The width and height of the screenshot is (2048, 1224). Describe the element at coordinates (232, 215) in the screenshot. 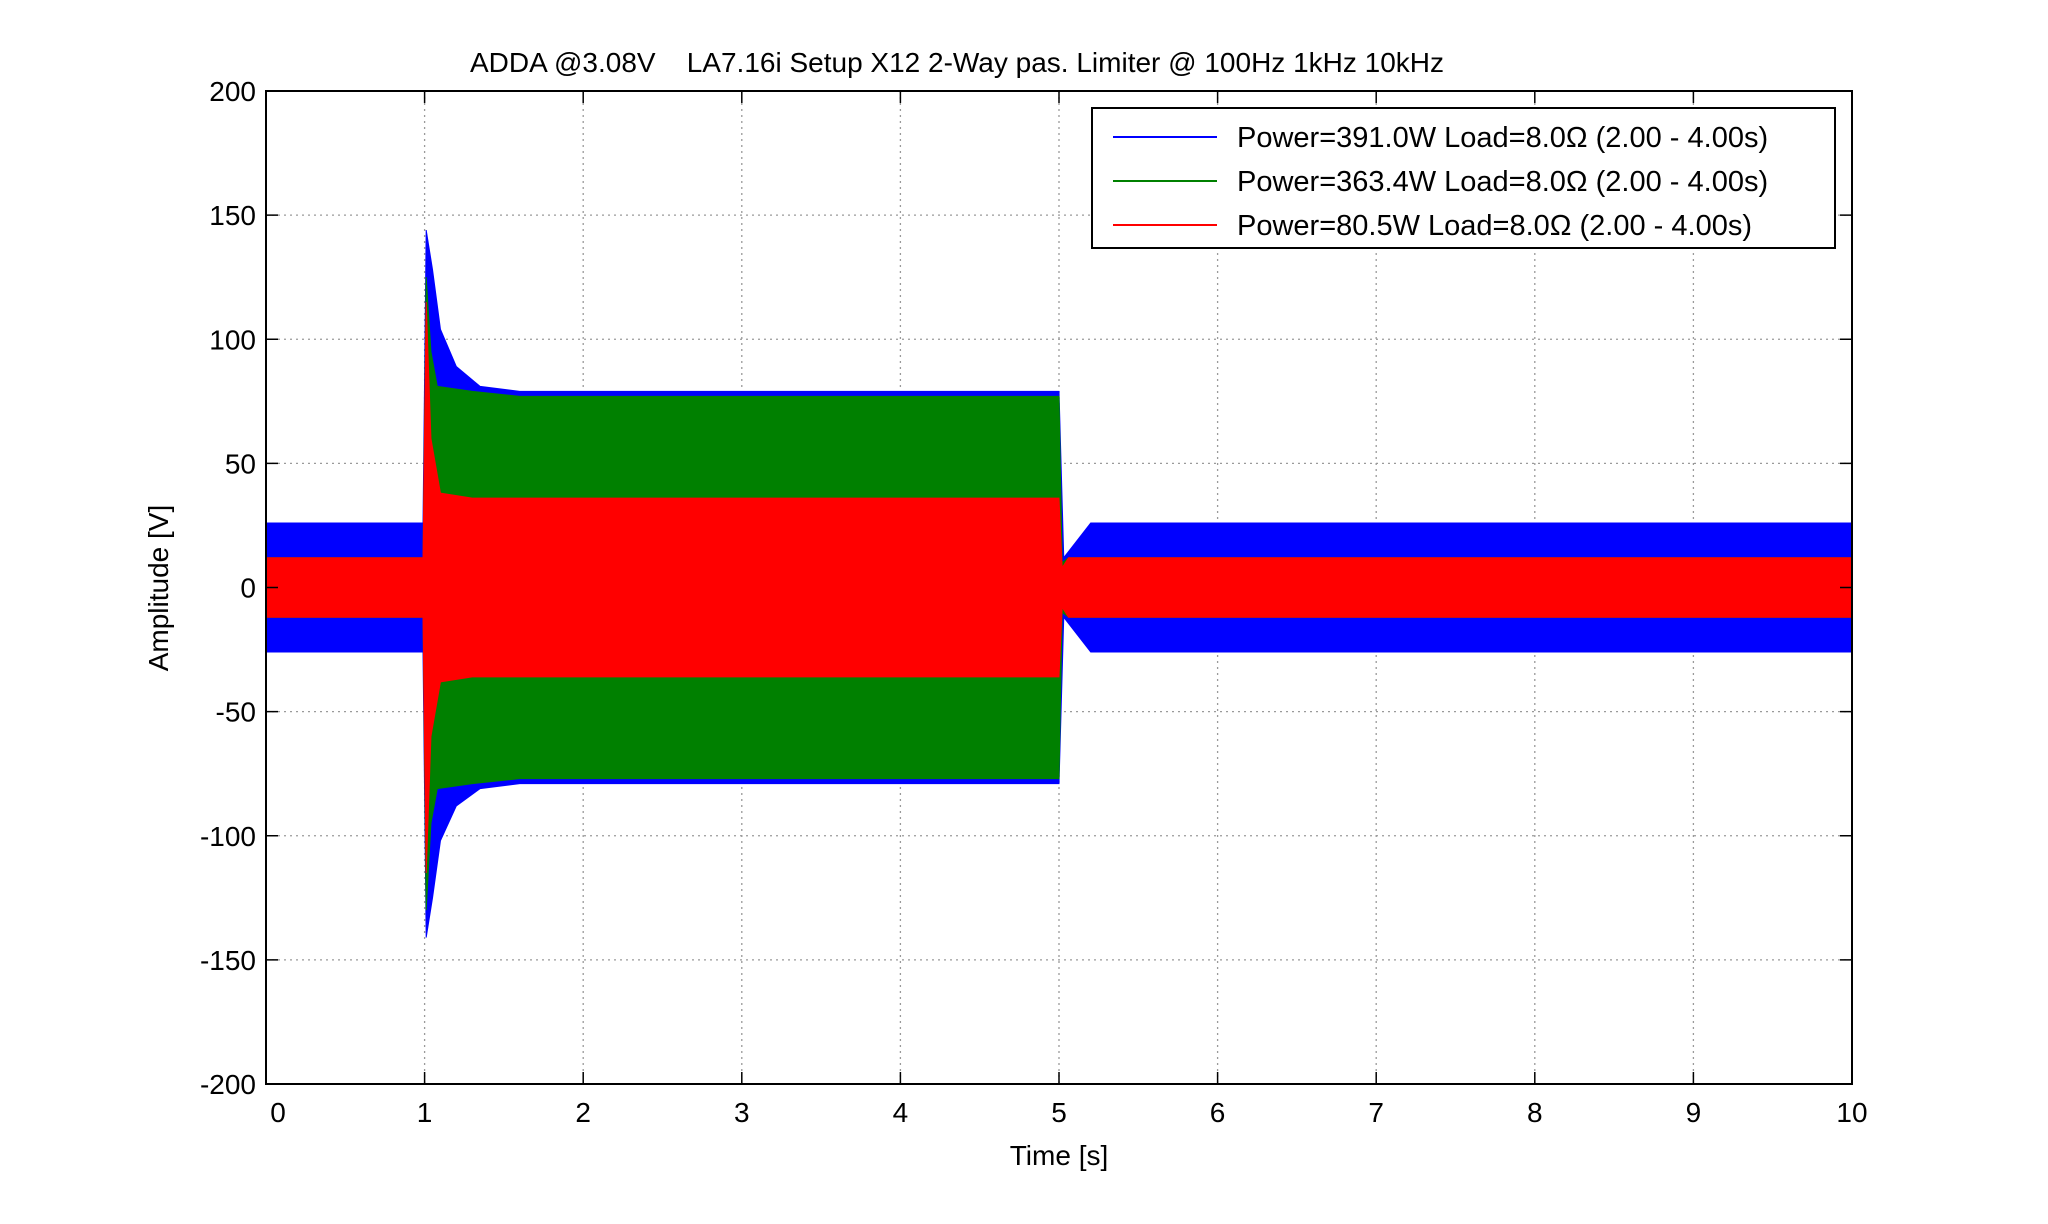

I see `y-tick-label: 150` at that location.